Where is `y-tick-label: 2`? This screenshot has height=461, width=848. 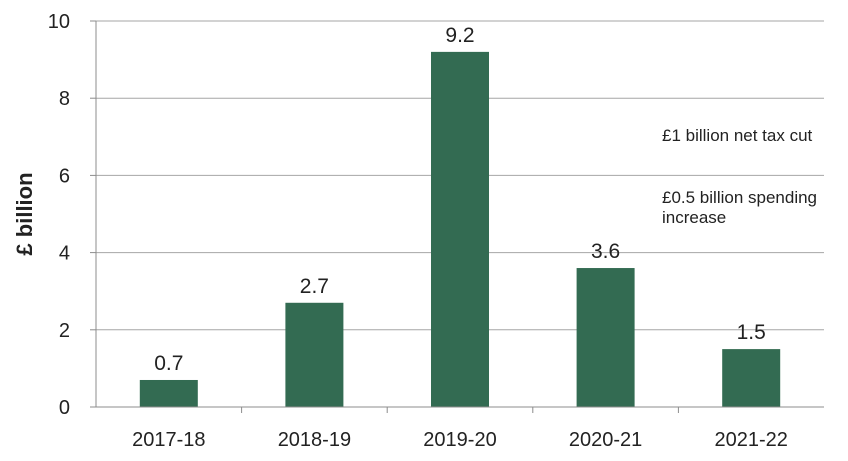 y-tick-label: 2 is located at coordinates (64, 331).